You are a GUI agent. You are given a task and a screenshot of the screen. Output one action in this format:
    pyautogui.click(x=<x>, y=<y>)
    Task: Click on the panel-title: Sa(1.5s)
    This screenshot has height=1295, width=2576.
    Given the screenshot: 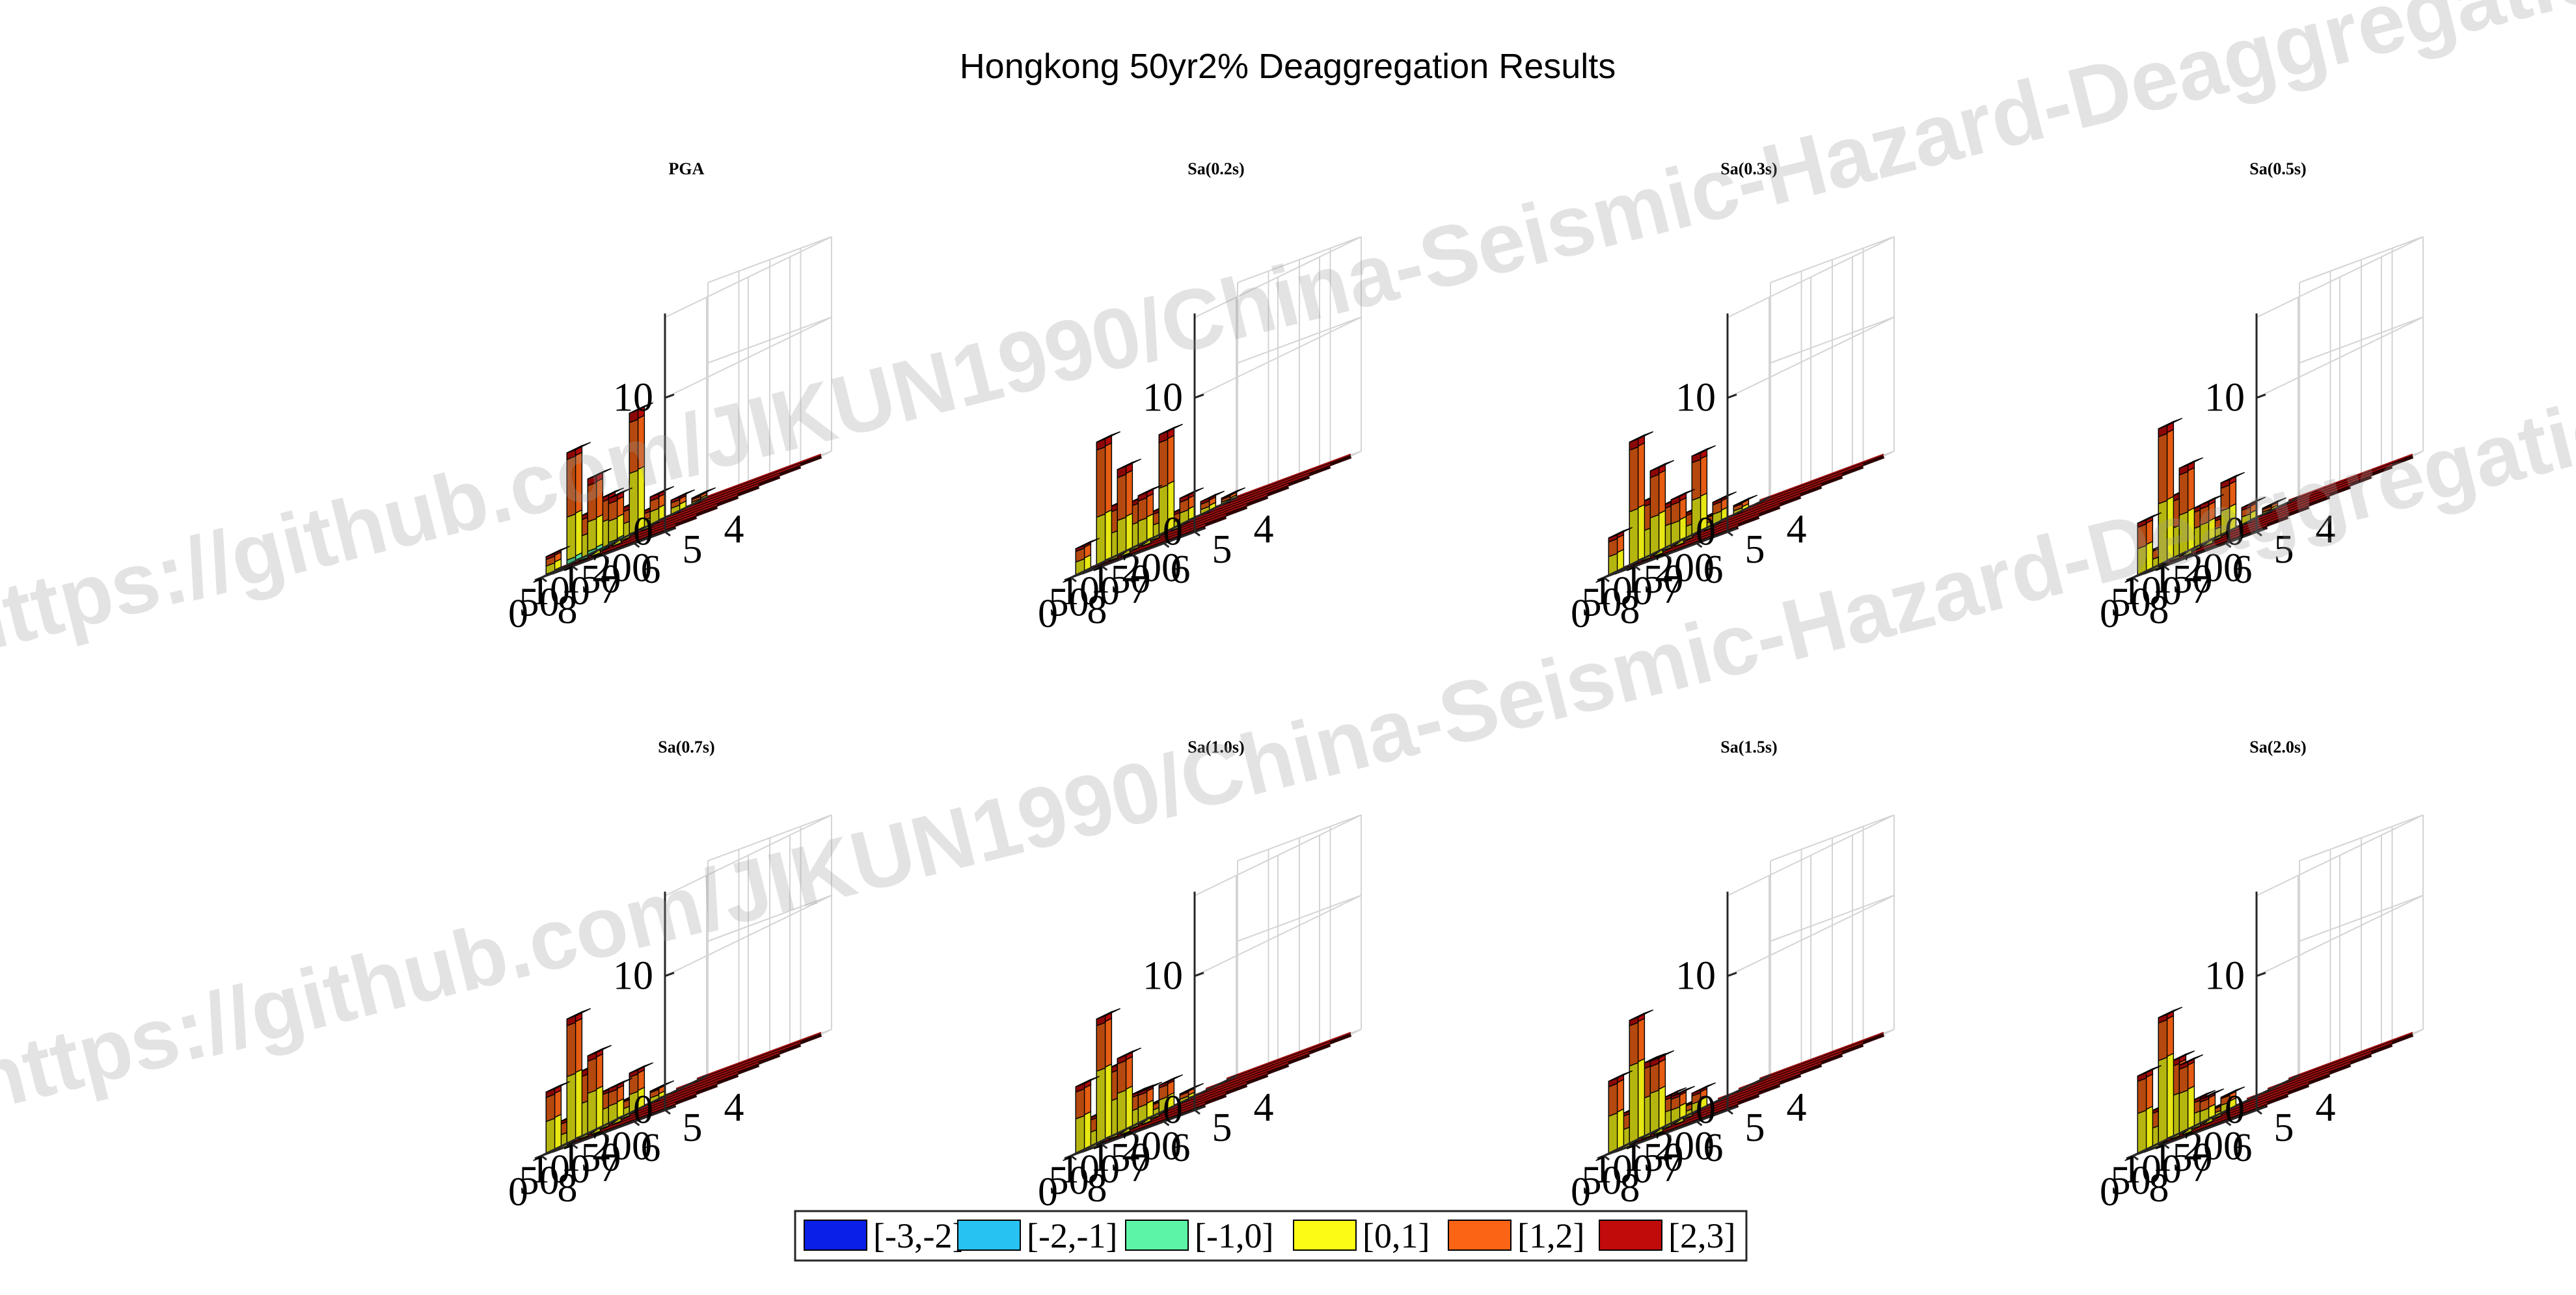 What is the action you would take?
    pyautogui.click(x=1748, y=747)
    